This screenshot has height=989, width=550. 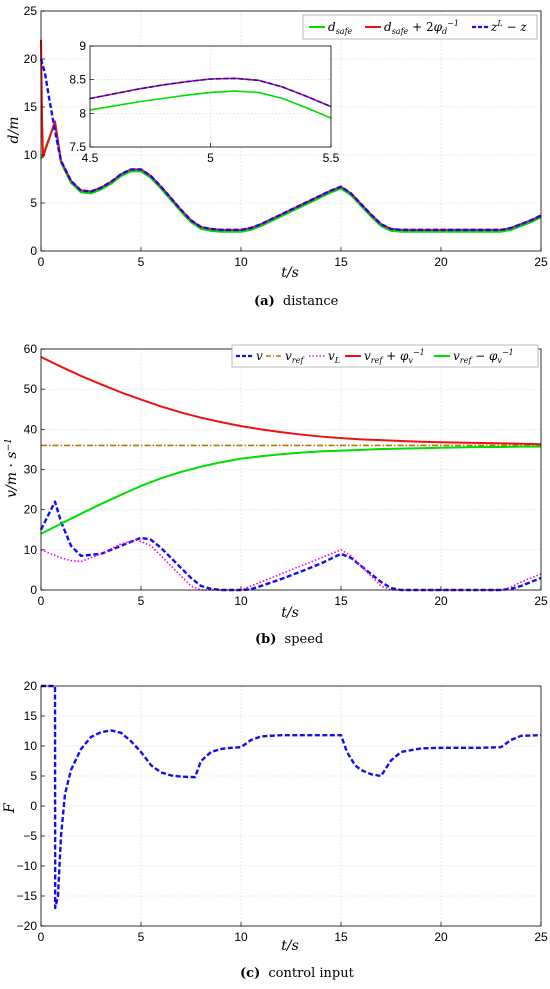 I want to click on control-input-x-tick-label: 5, so click(x=141, y=937).